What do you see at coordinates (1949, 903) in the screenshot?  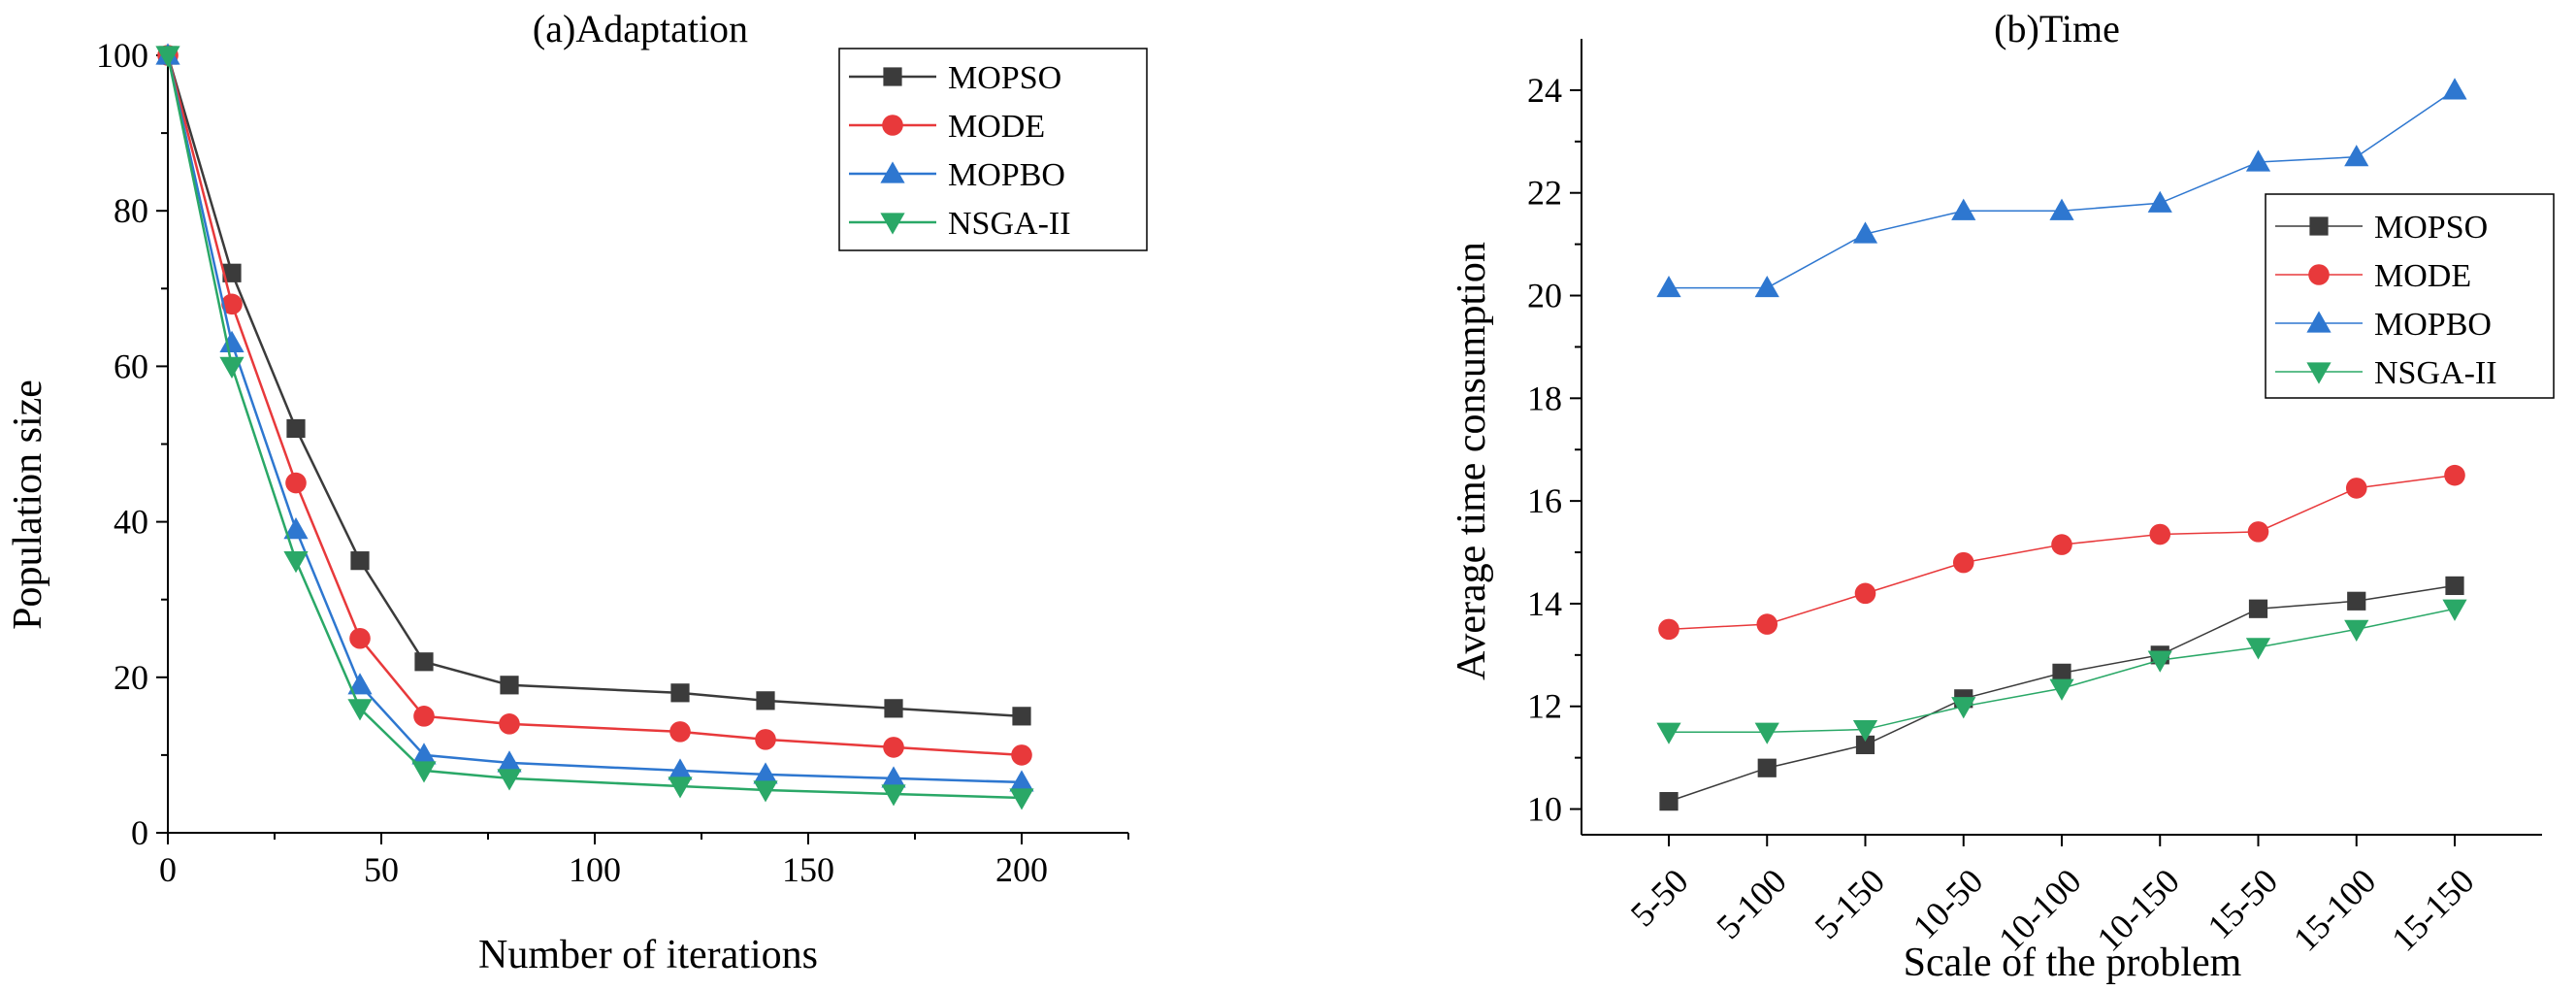 I see `time-x-tick-label: 10-50` at bounding box center [1949, 903].